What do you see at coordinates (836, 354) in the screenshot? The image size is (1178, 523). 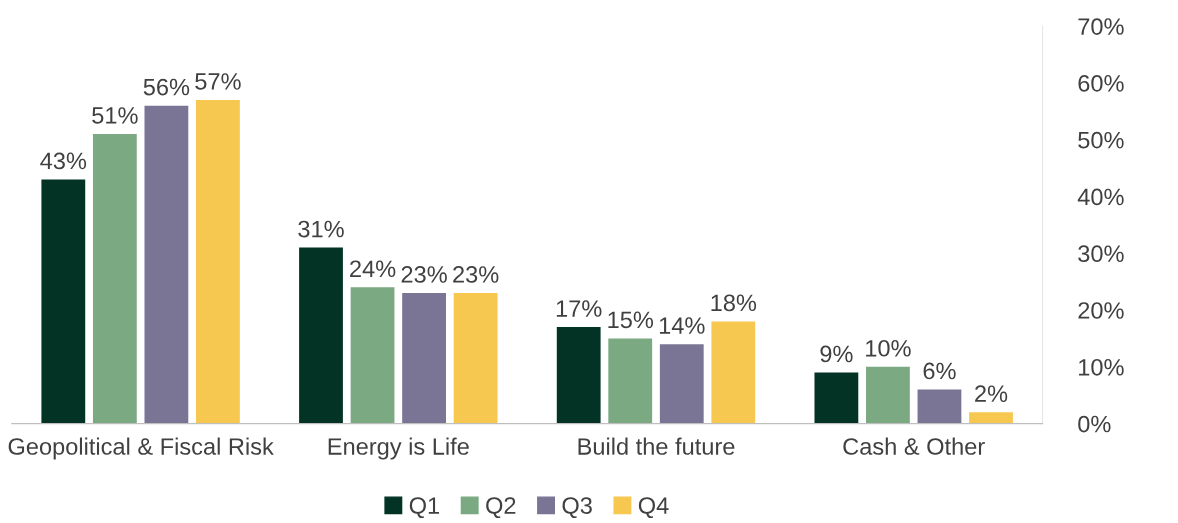 I see `data-label: 9%` at bounding box center [836, 354].